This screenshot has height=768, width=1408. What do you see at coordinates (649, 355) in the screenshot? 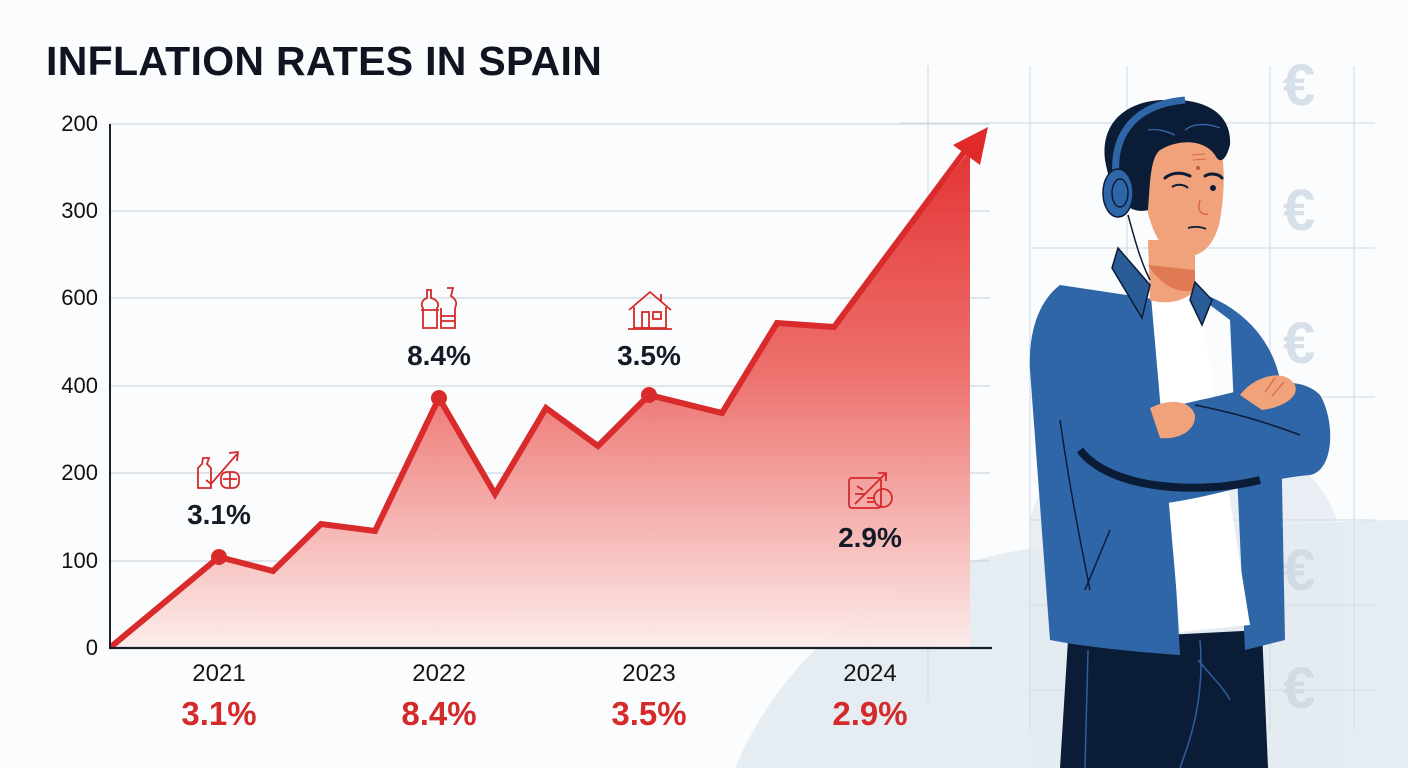
I see `callout-value-2023: 3.5%` at bounding box center [649, 355].